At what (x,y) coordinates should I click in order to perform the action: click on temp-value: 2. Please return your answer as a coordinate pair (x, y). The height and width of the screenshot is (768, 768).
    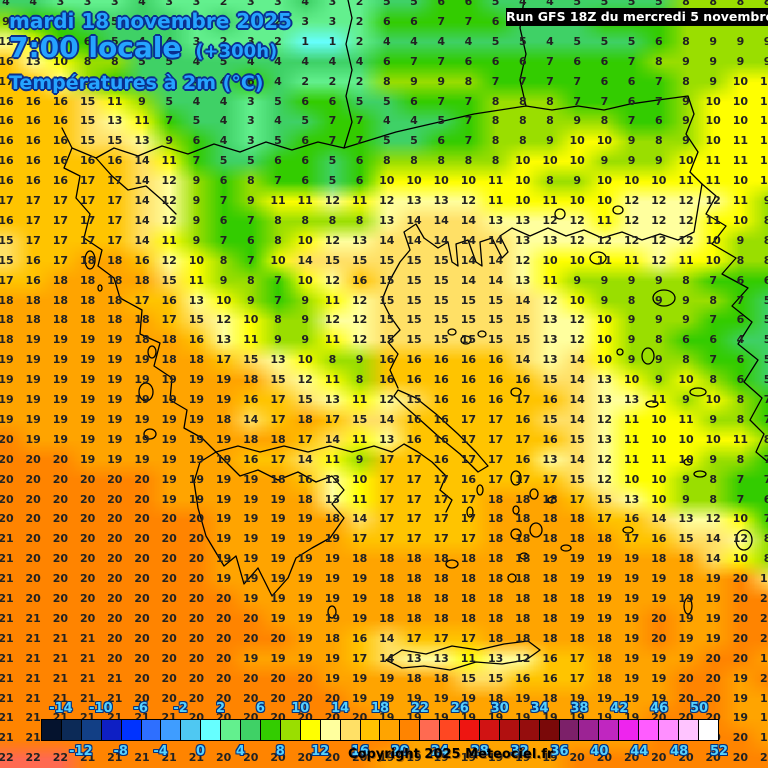
    Looking at the image, I should click on (305, 81).